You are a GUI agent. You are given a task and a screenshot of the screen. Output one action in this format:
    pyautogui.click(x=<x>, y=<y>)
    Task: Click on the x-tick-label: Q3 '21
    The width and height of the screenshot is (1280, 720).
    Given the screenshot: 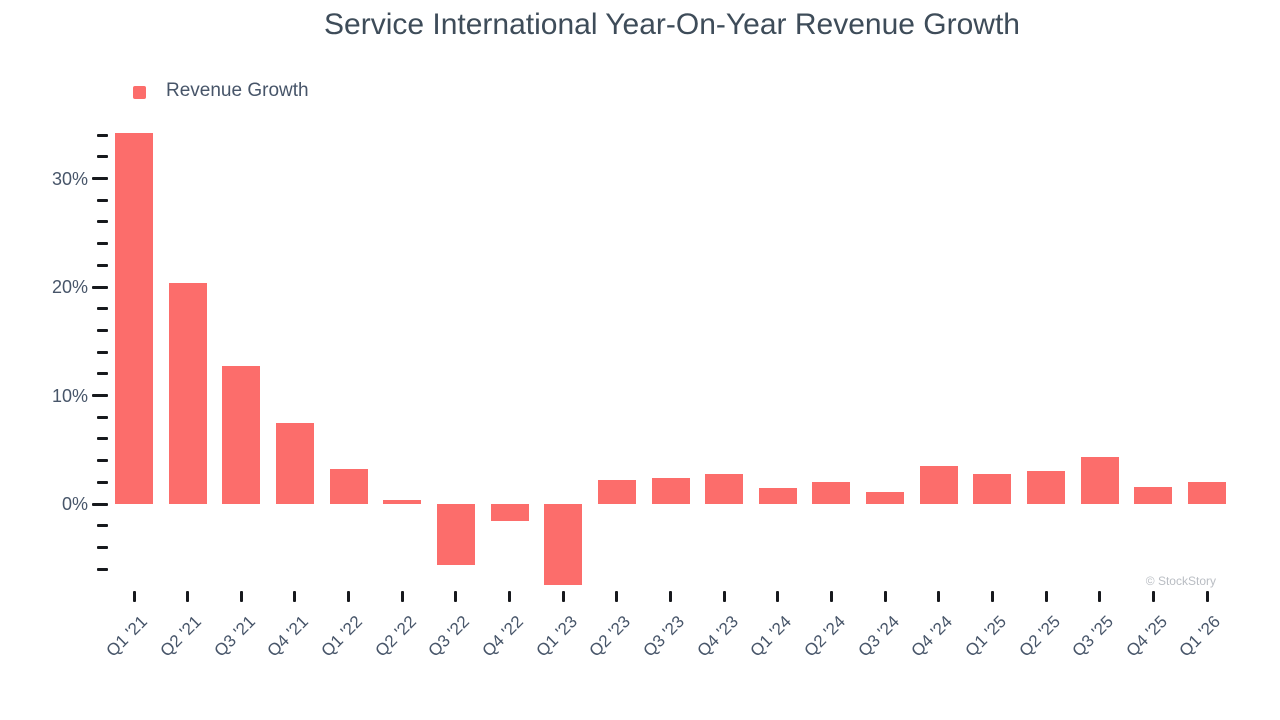 What is the action you would take?
    pyautogui.click(x=234, y=636)
    